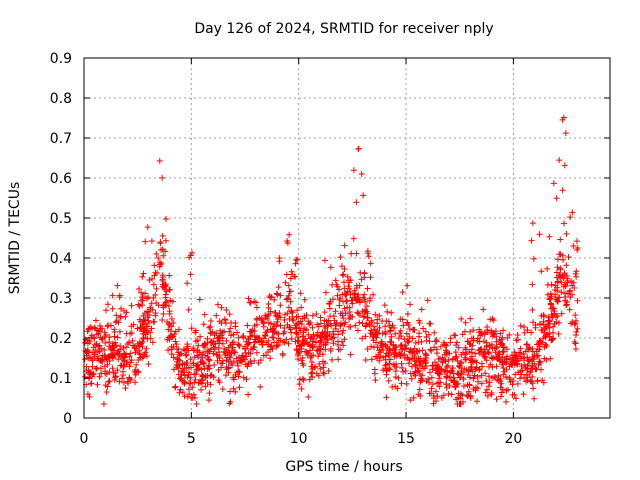 This screenshot has height=480, width=640. I want to click on x-tick-label: 15, so click(406, 439).